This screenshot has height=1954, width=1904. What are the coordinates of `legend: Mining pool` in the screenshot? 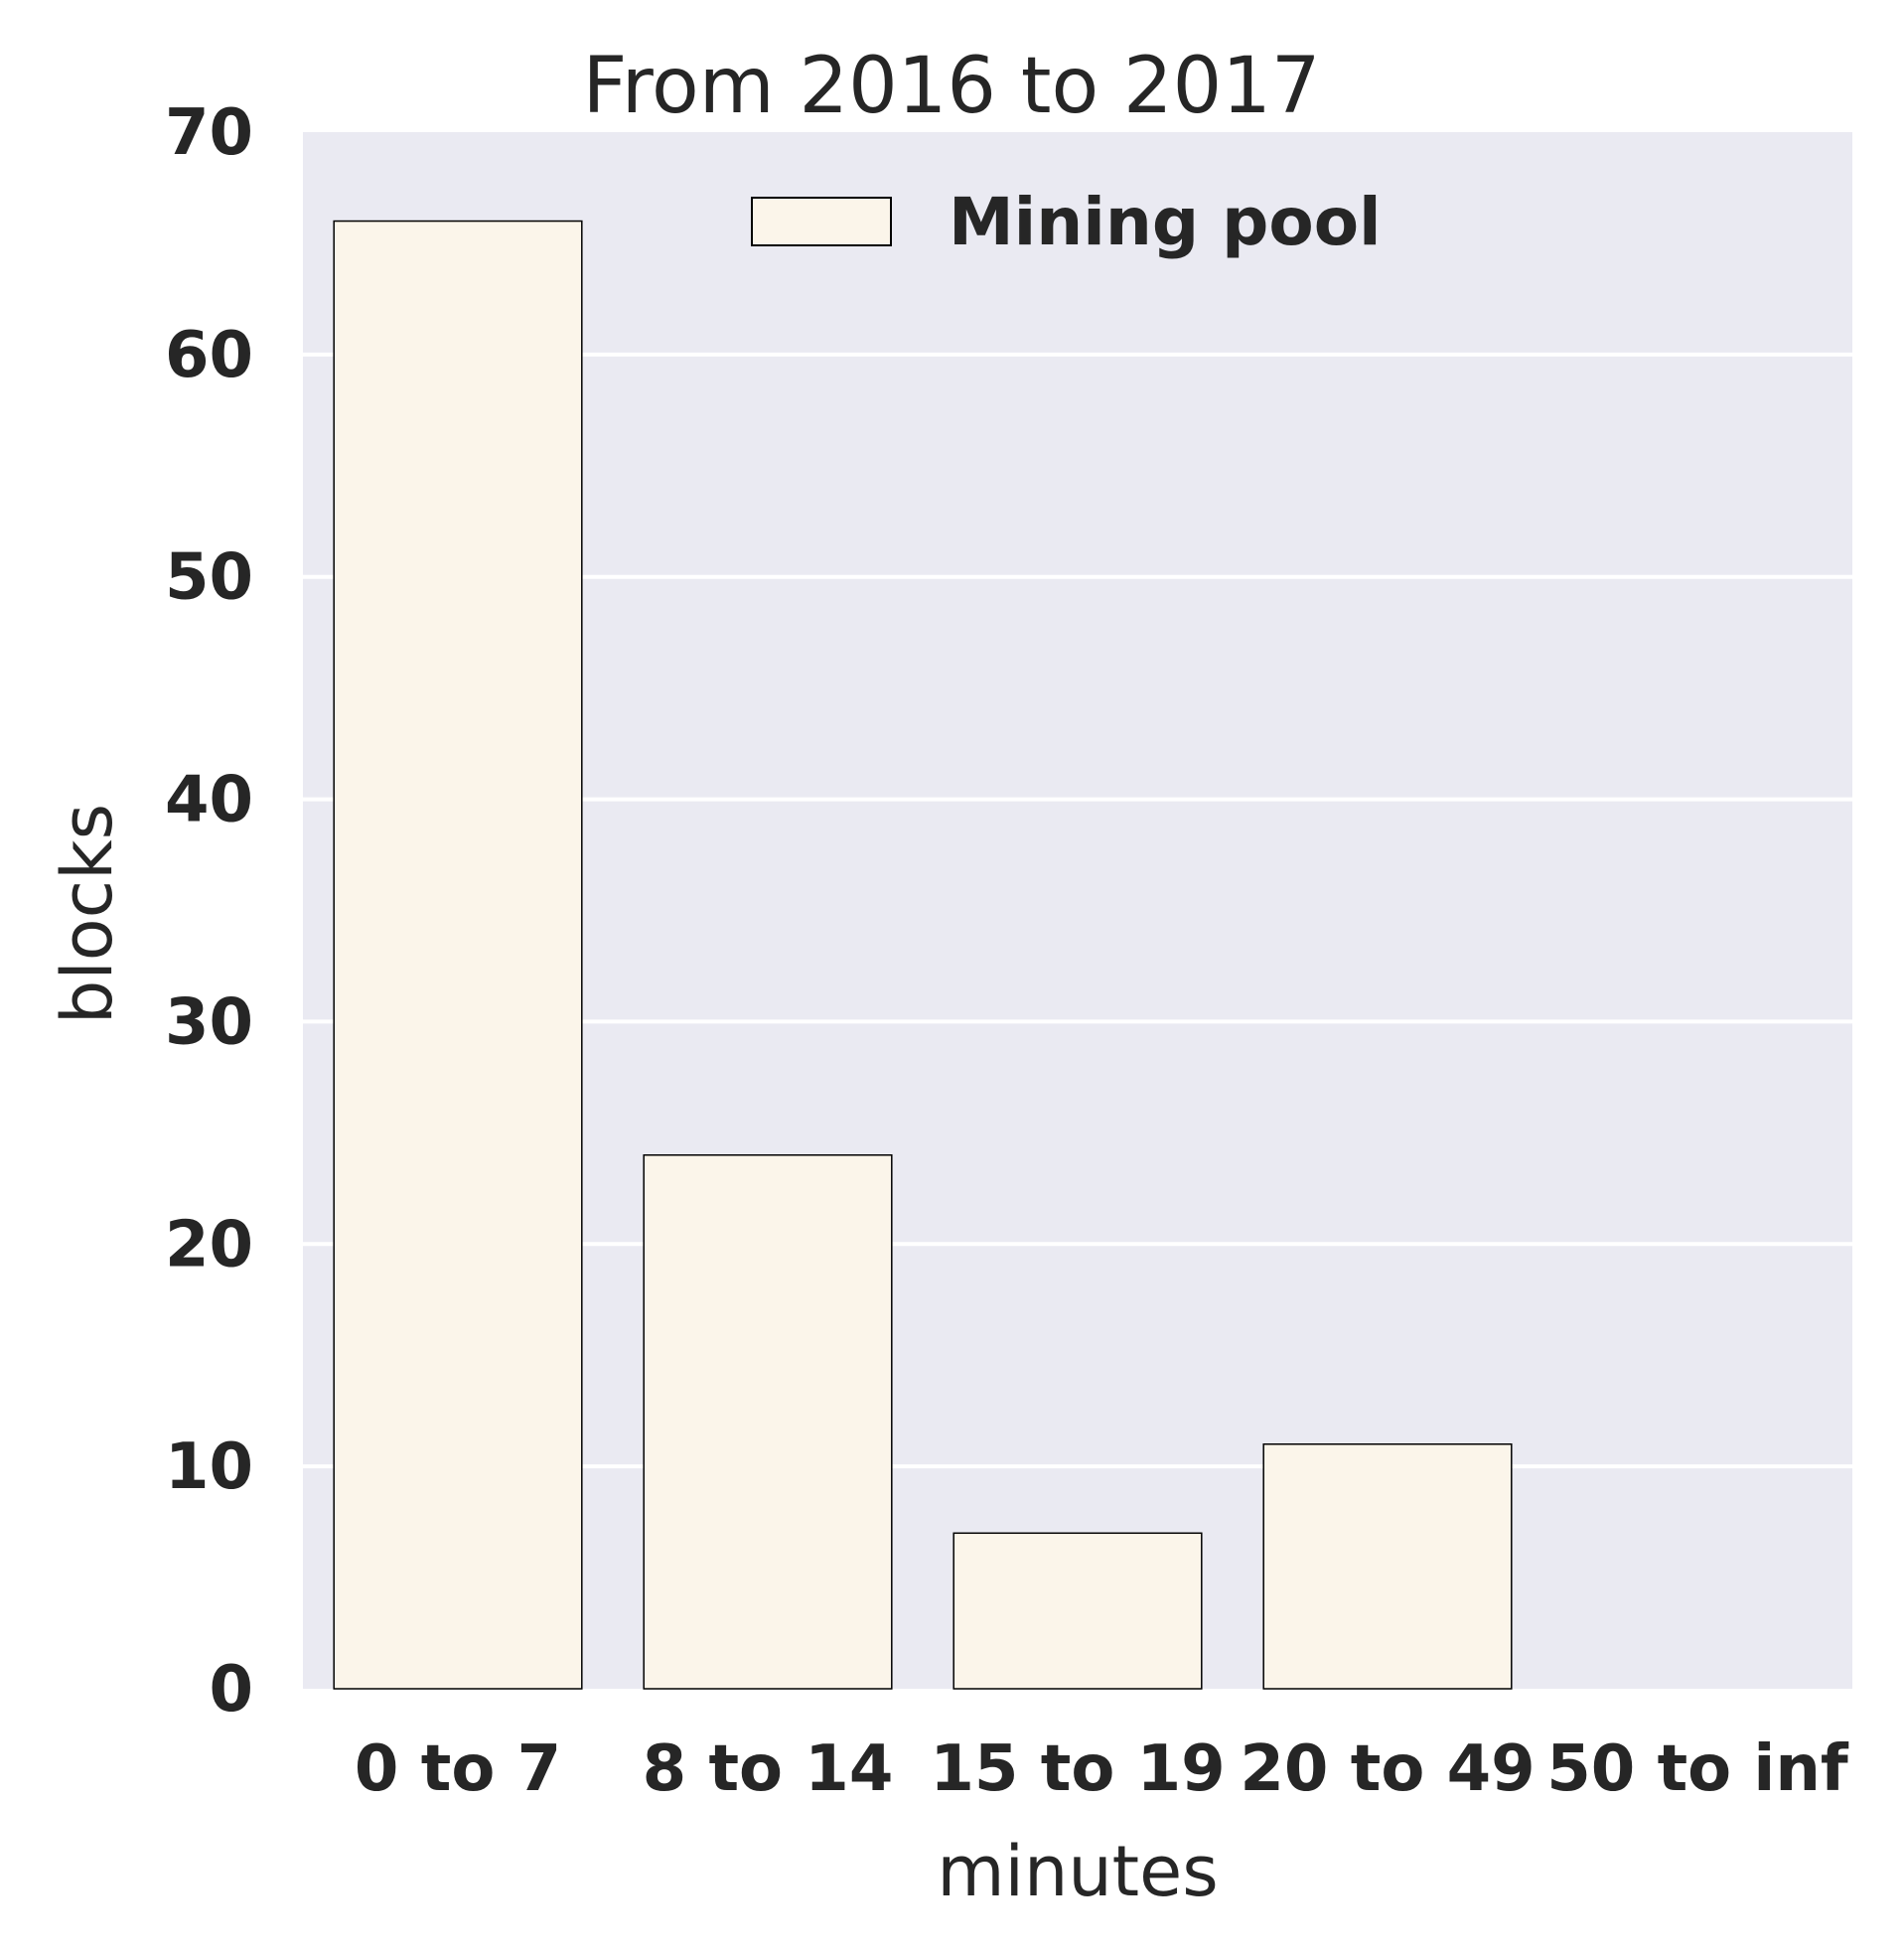 It's located at (1066, 222).